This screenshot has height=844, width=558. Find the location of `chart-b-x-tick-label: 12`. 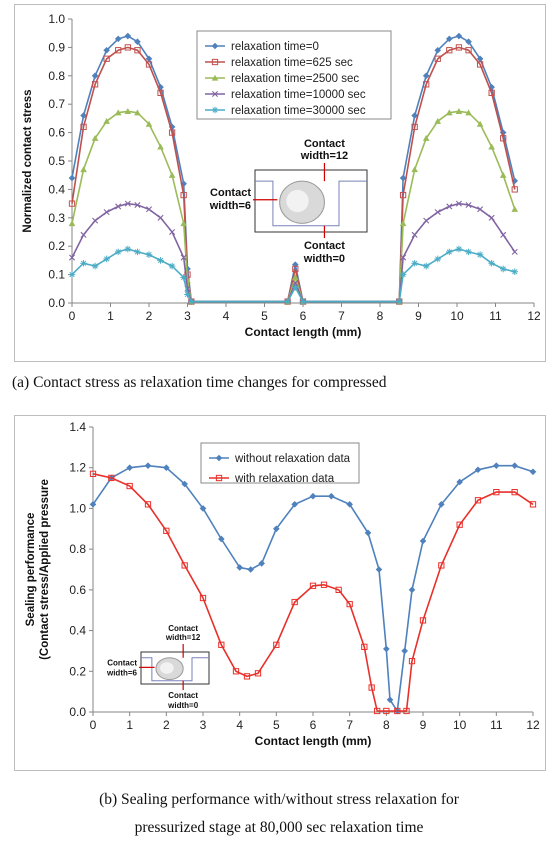

chart-b-x-tick-label: 12 is located at coordinates (533, 725).